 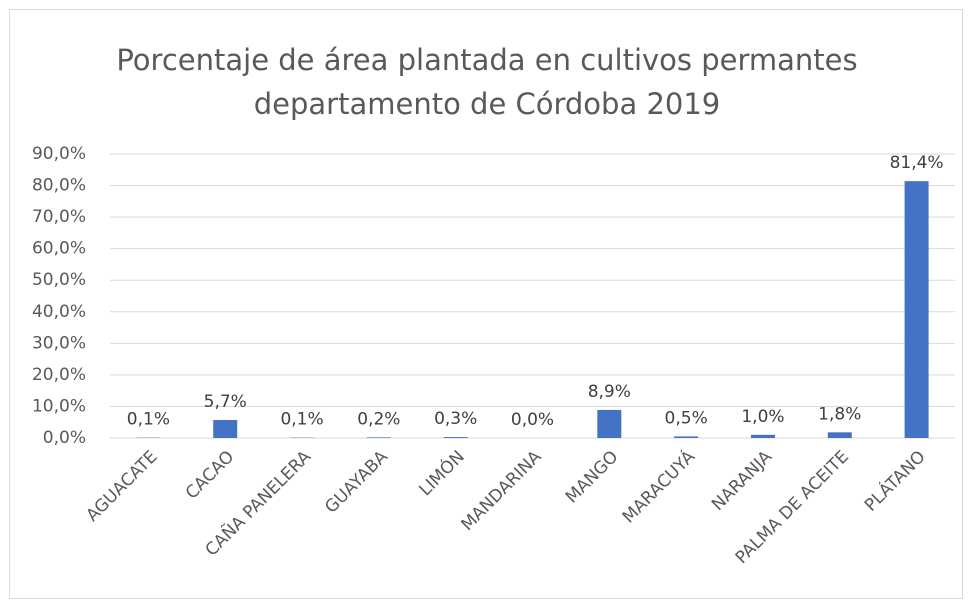 I want to click on x-tick-label: NARANJA, so click(x=742, y=481).